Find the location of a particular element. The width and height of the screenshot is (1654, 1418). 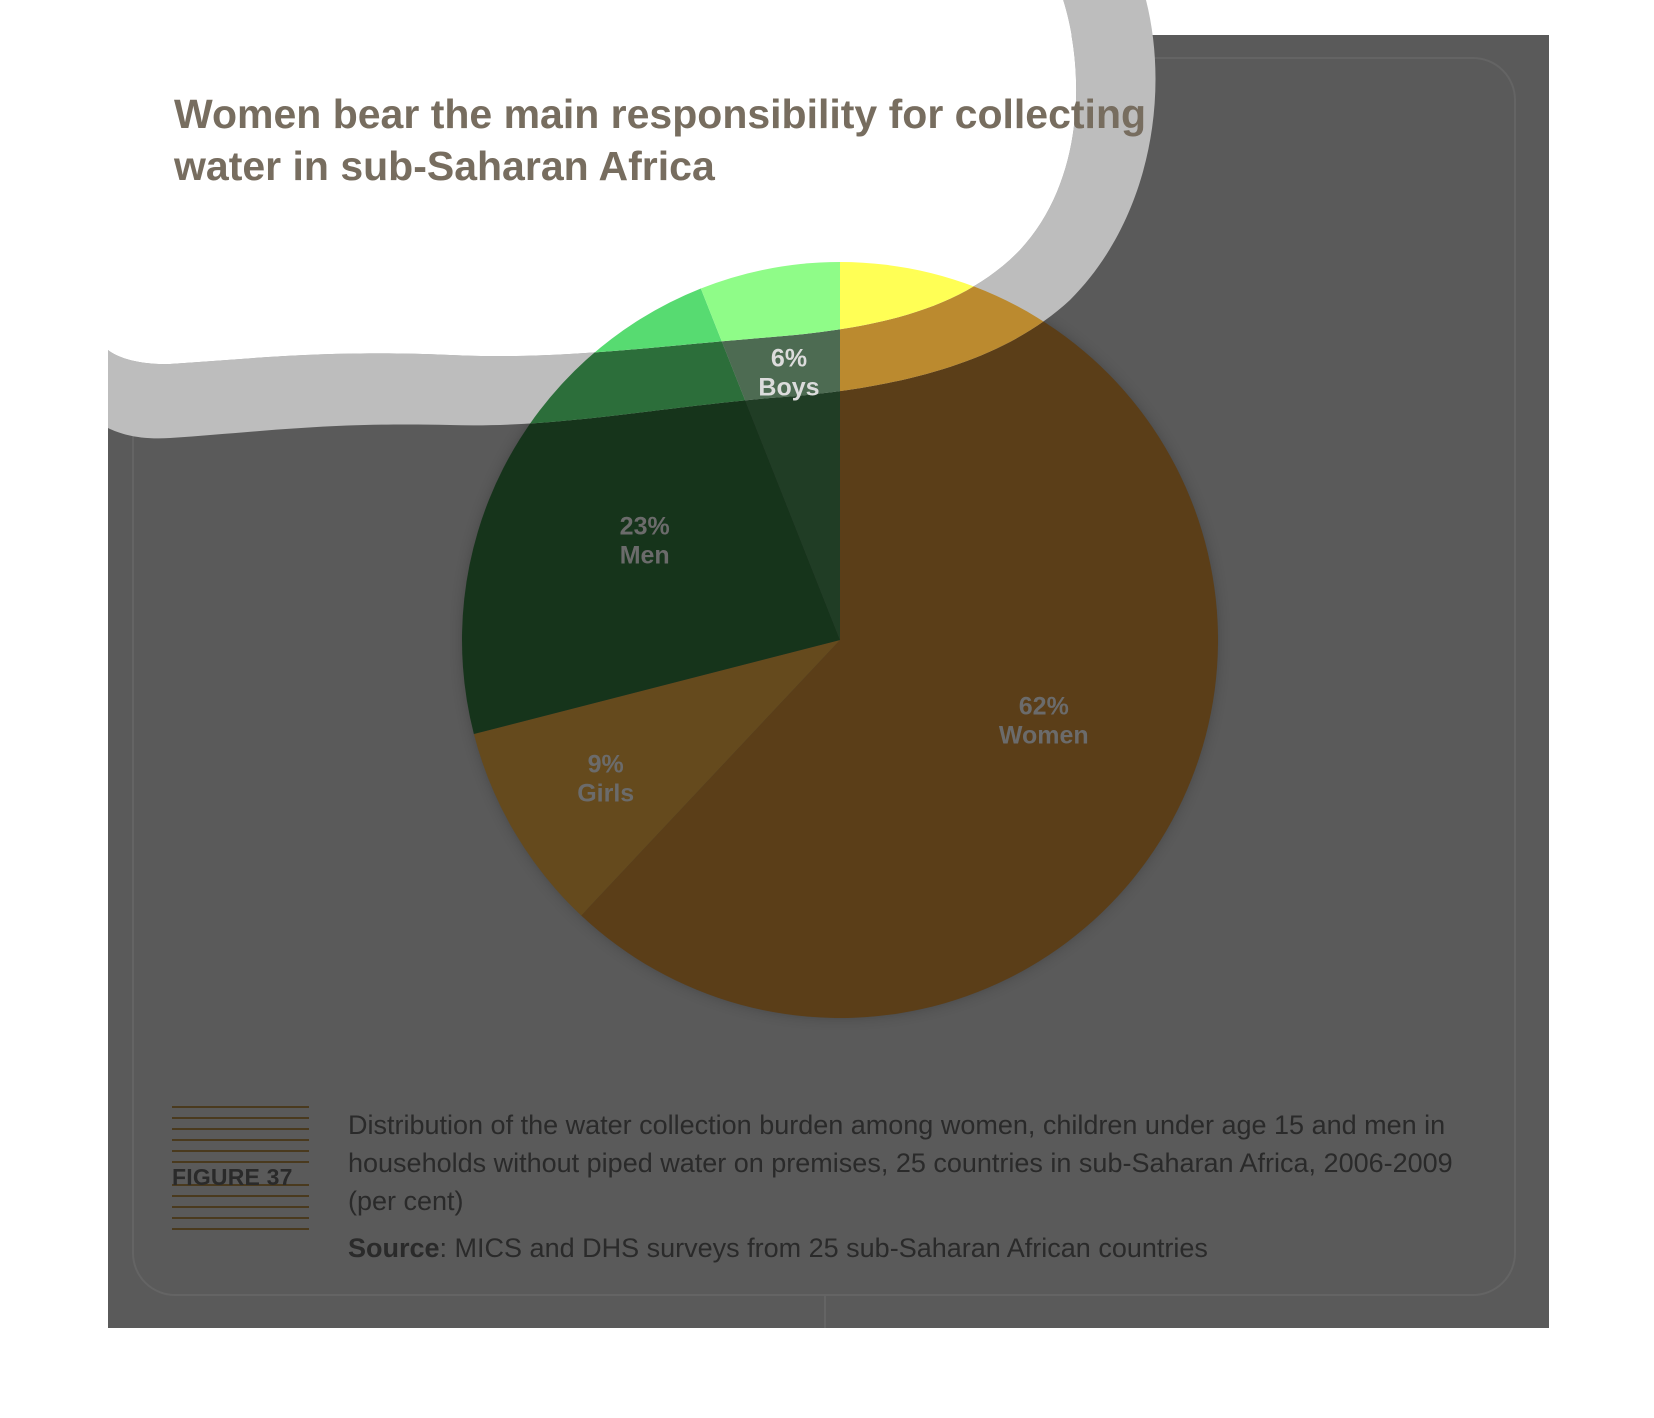

slice-label-girls: Girls is located at coordinates (605, 794).